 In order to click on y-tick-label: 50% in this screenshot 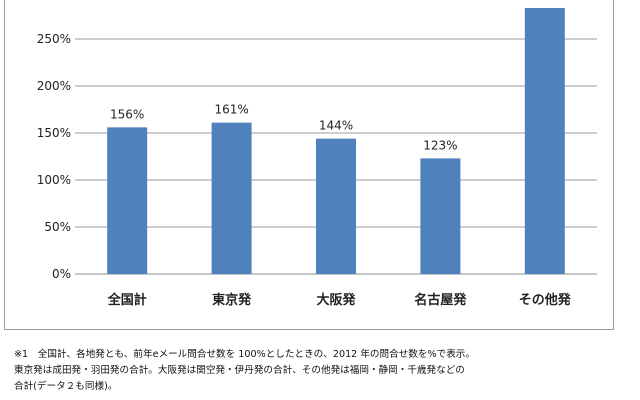, I will do `click(57, 227)`.